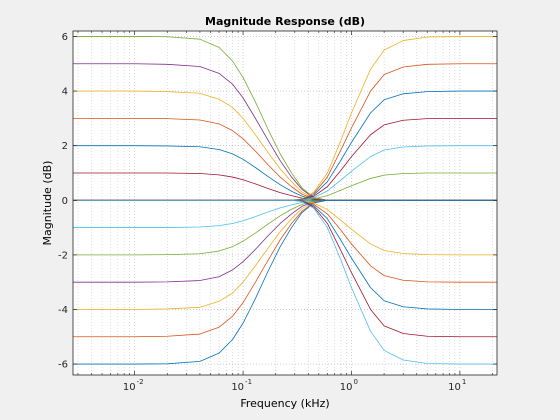 The width and height of the screenshot is (560, 420). What do you see at coordinates (65, 92) in the screenshot?
I see `y-tick-label: 4` at bounding box center [65, 92].